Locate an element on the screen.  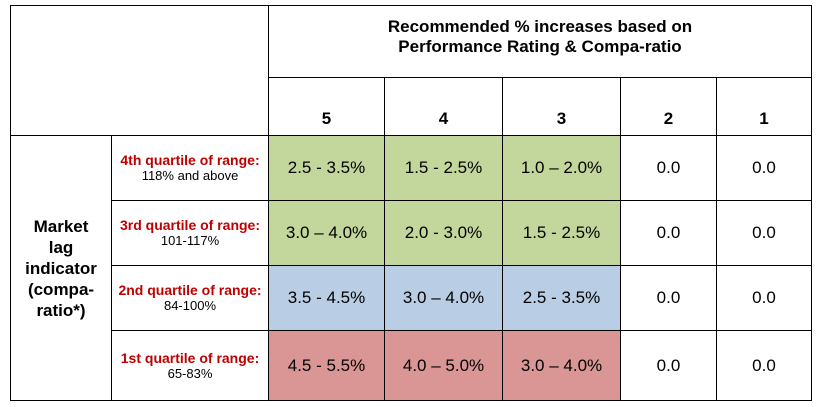
quartile-label: 4th quartile of range: 118% and above is located at coordinates (190, 168).